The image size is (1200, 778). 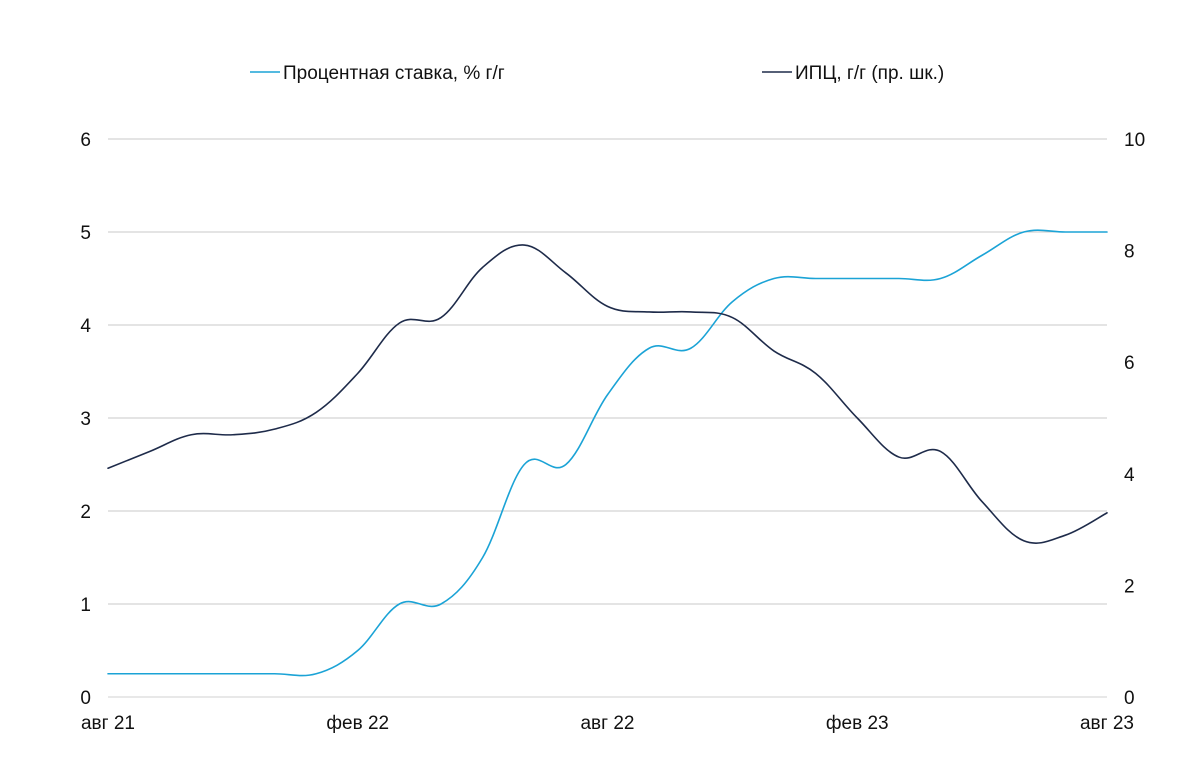 What do you see at coordinates (1107, 723) in the screenshot?
I see `x-tick-label: авг 23` at bounding box center [1107, 723].